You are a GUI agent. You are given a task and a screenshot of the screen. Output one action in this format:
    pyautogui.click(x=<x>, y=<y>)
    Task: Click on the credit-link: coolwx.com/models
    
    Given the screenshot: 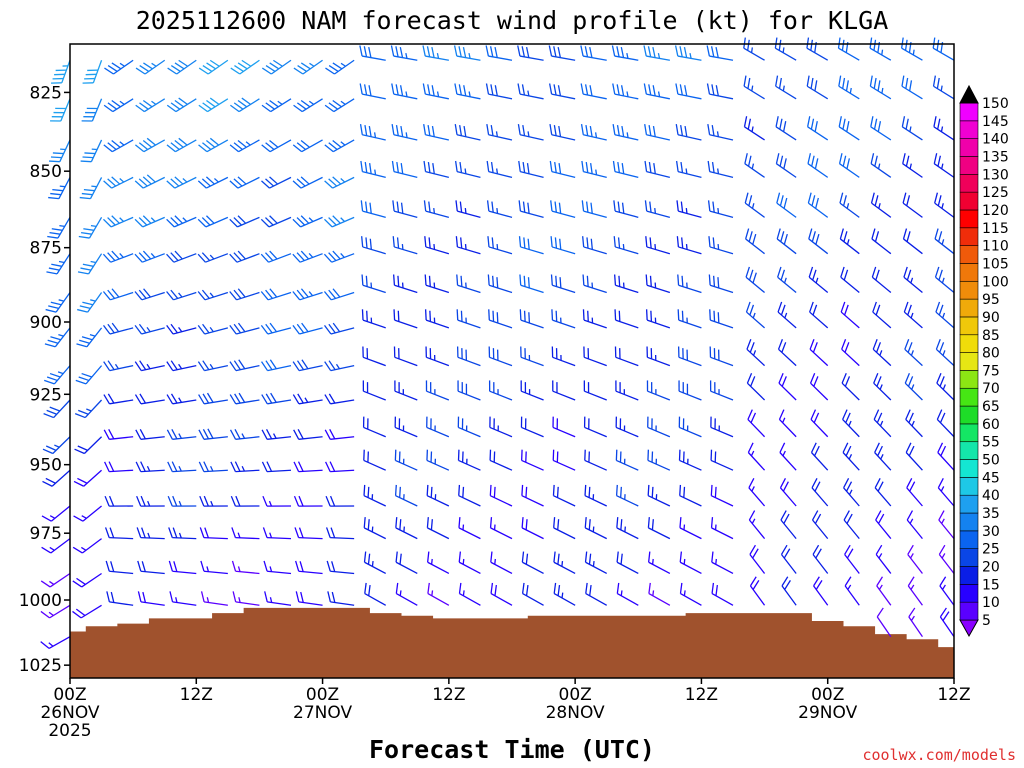 What is the action you would take?
    pyautogui.click(x=939, y=755)
    